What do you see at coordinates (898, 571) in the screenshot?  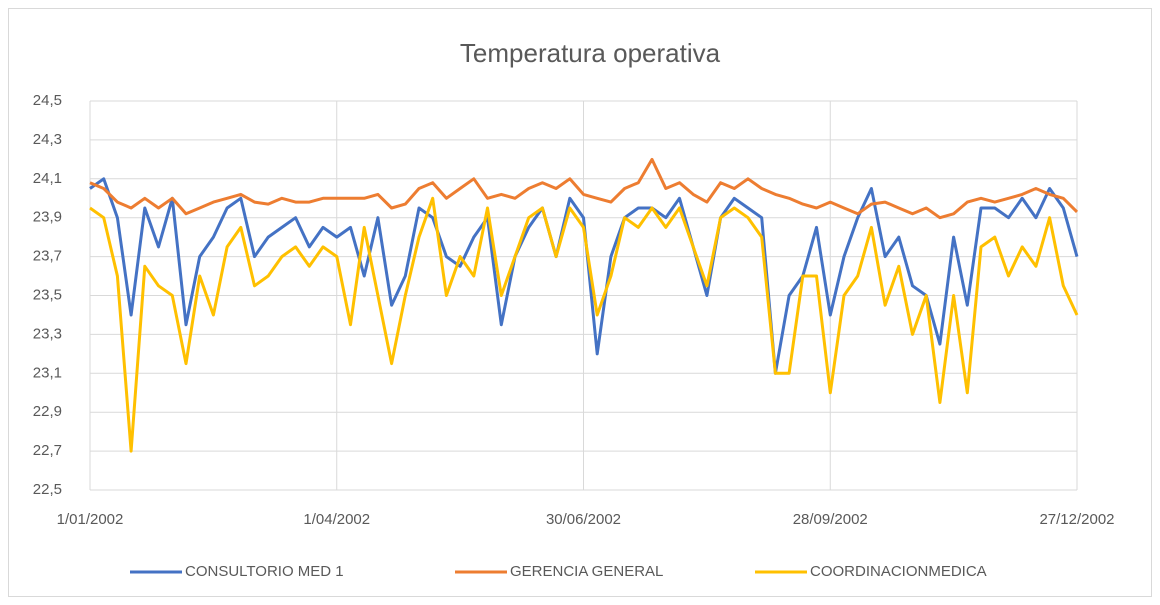 I see `legend-label: COORDINACIONMEDICA` at bounding box center [898, 571].